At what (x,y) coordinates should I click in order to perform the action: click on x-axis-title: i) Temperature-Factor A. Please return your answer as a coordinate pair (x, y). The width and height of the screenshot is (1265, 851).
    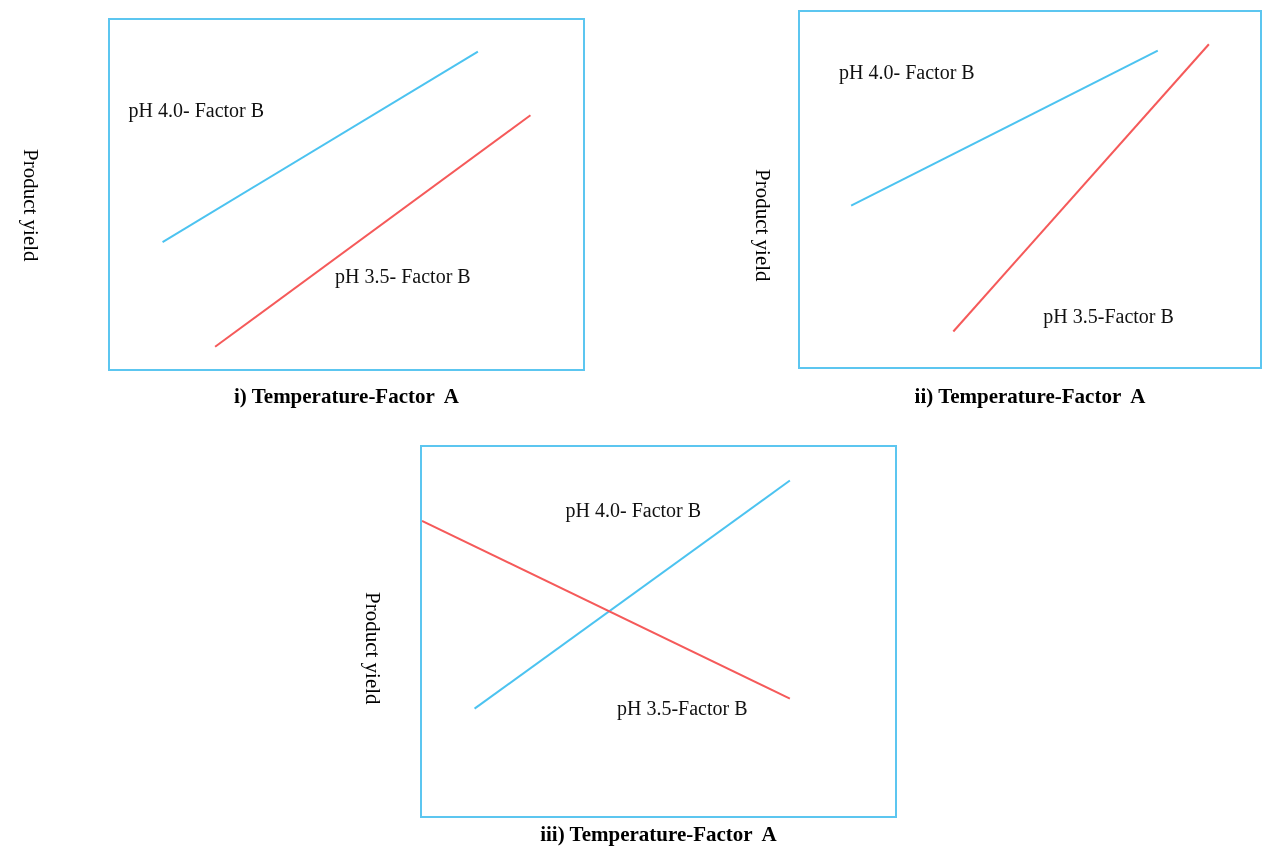
    Looking at the image, I should click on (346, 396).